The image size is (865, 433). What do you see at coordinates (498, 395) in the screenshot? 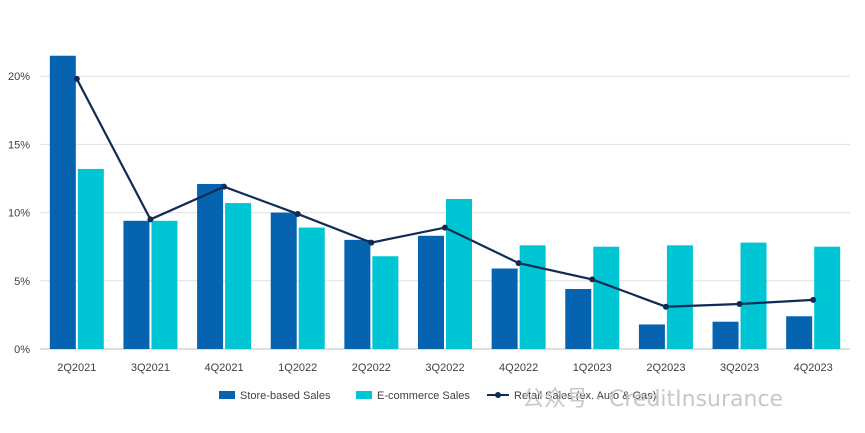
I see `legend-marker` at bounding box center [498, 395].